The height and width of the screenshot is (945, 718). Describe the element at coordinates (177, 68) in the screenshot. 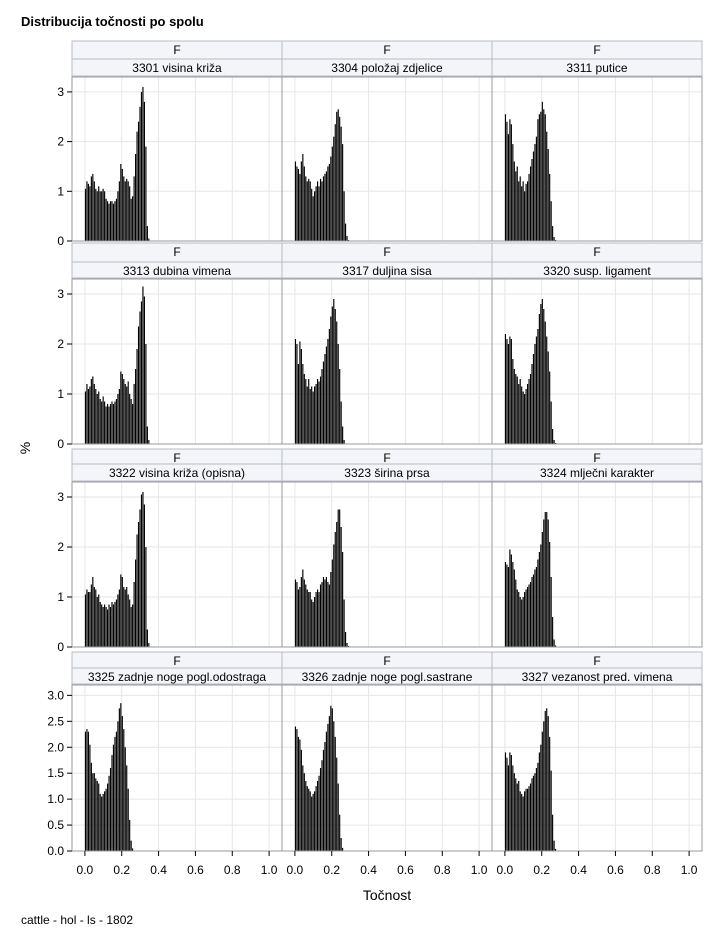

I see `panel-title: 3301 visina križa` at that location.